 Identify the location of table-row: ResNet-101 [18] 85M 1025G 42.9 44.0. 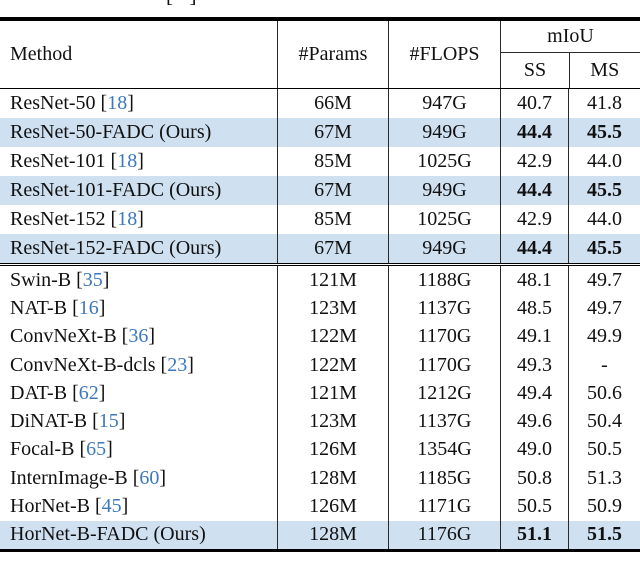
(320, 161).